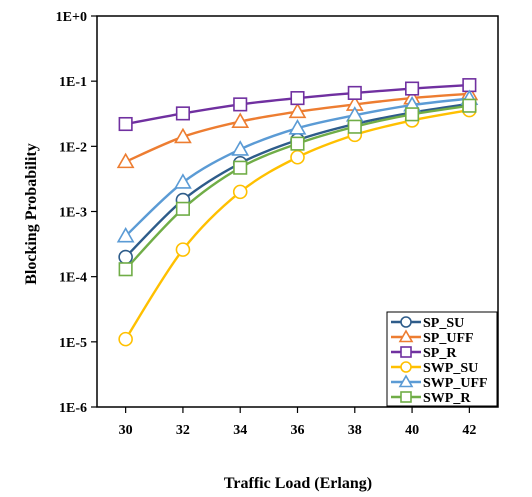 The image size is (532, 497). What do you see at coordinates (73, 278) in the screenshot?
I see `y-tick-label: 1E-4` at bounding box center [73, 278].